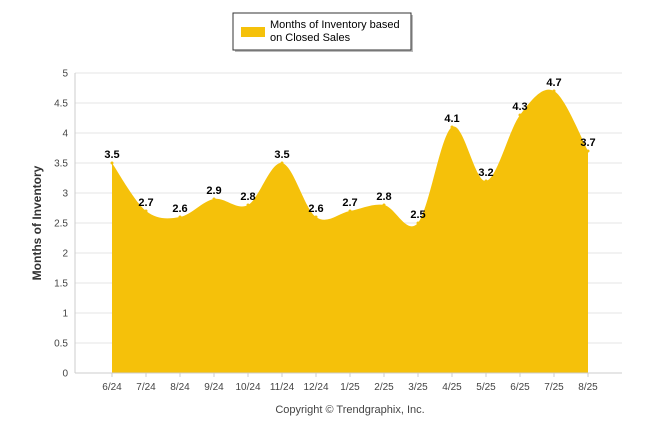 This screenshot has height=434, width=646. Describe the element at coordinates (350, 387) in the screenshot. I see `x-tick-label: 1/25` at that location.